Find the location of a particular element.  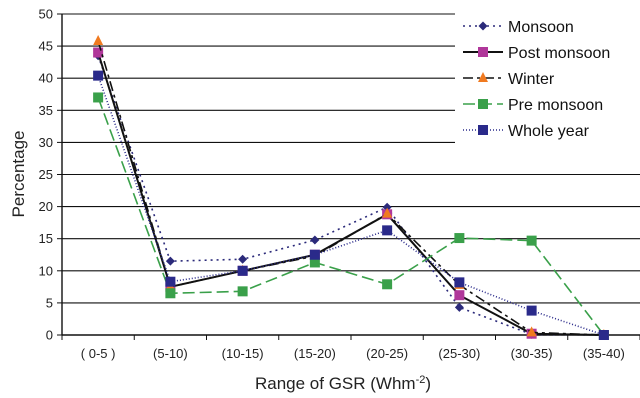

x-axis-title-end: ) is located at coordinates (428, 383).